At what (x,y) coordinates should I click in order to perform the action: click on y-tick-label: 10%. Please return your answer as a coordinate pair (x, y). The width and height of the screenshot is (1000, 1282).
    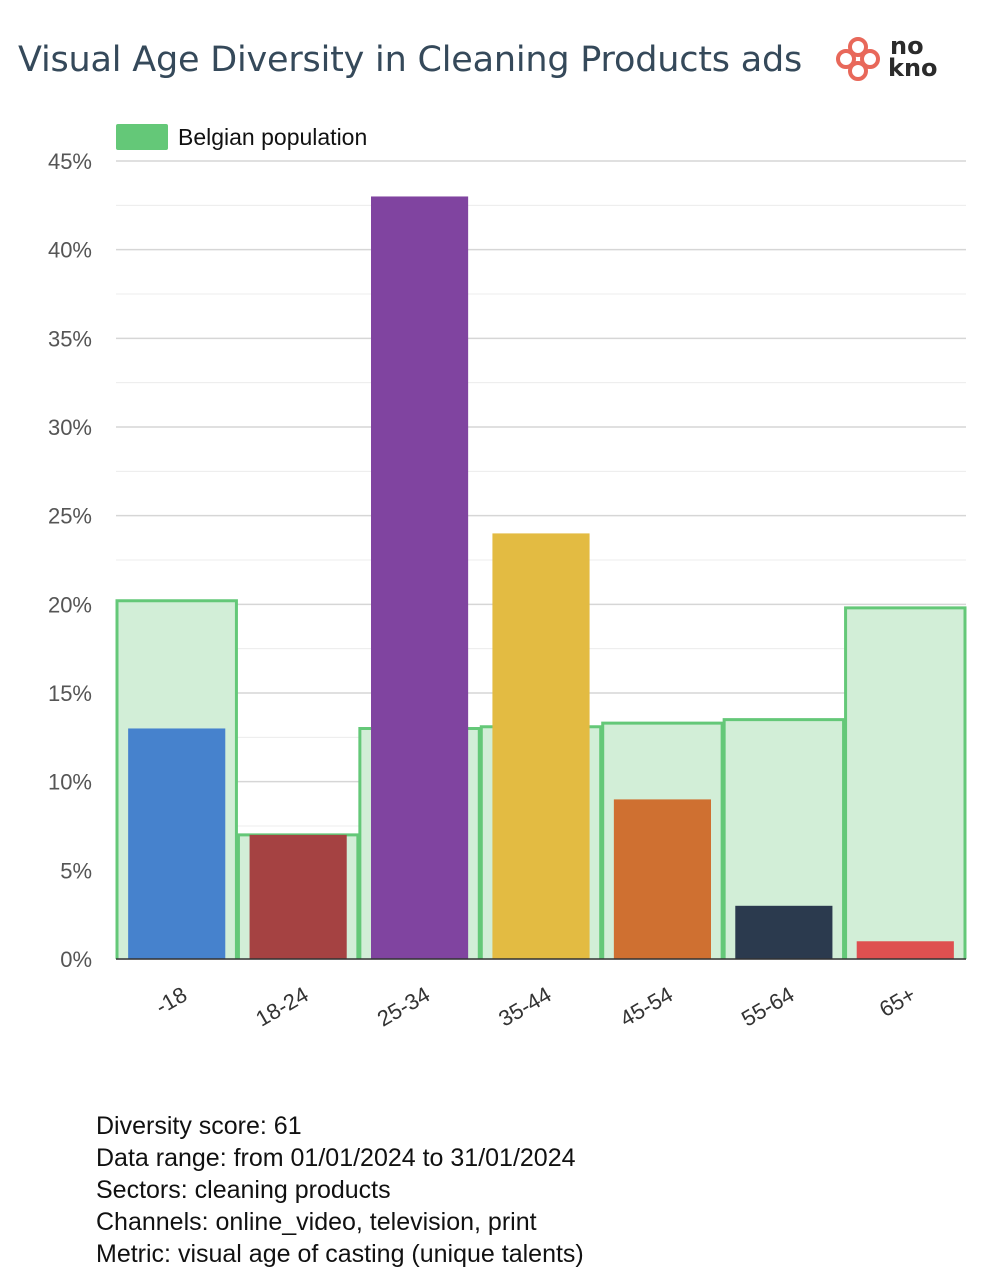
    Looking at the image, I should click on (70, 782).